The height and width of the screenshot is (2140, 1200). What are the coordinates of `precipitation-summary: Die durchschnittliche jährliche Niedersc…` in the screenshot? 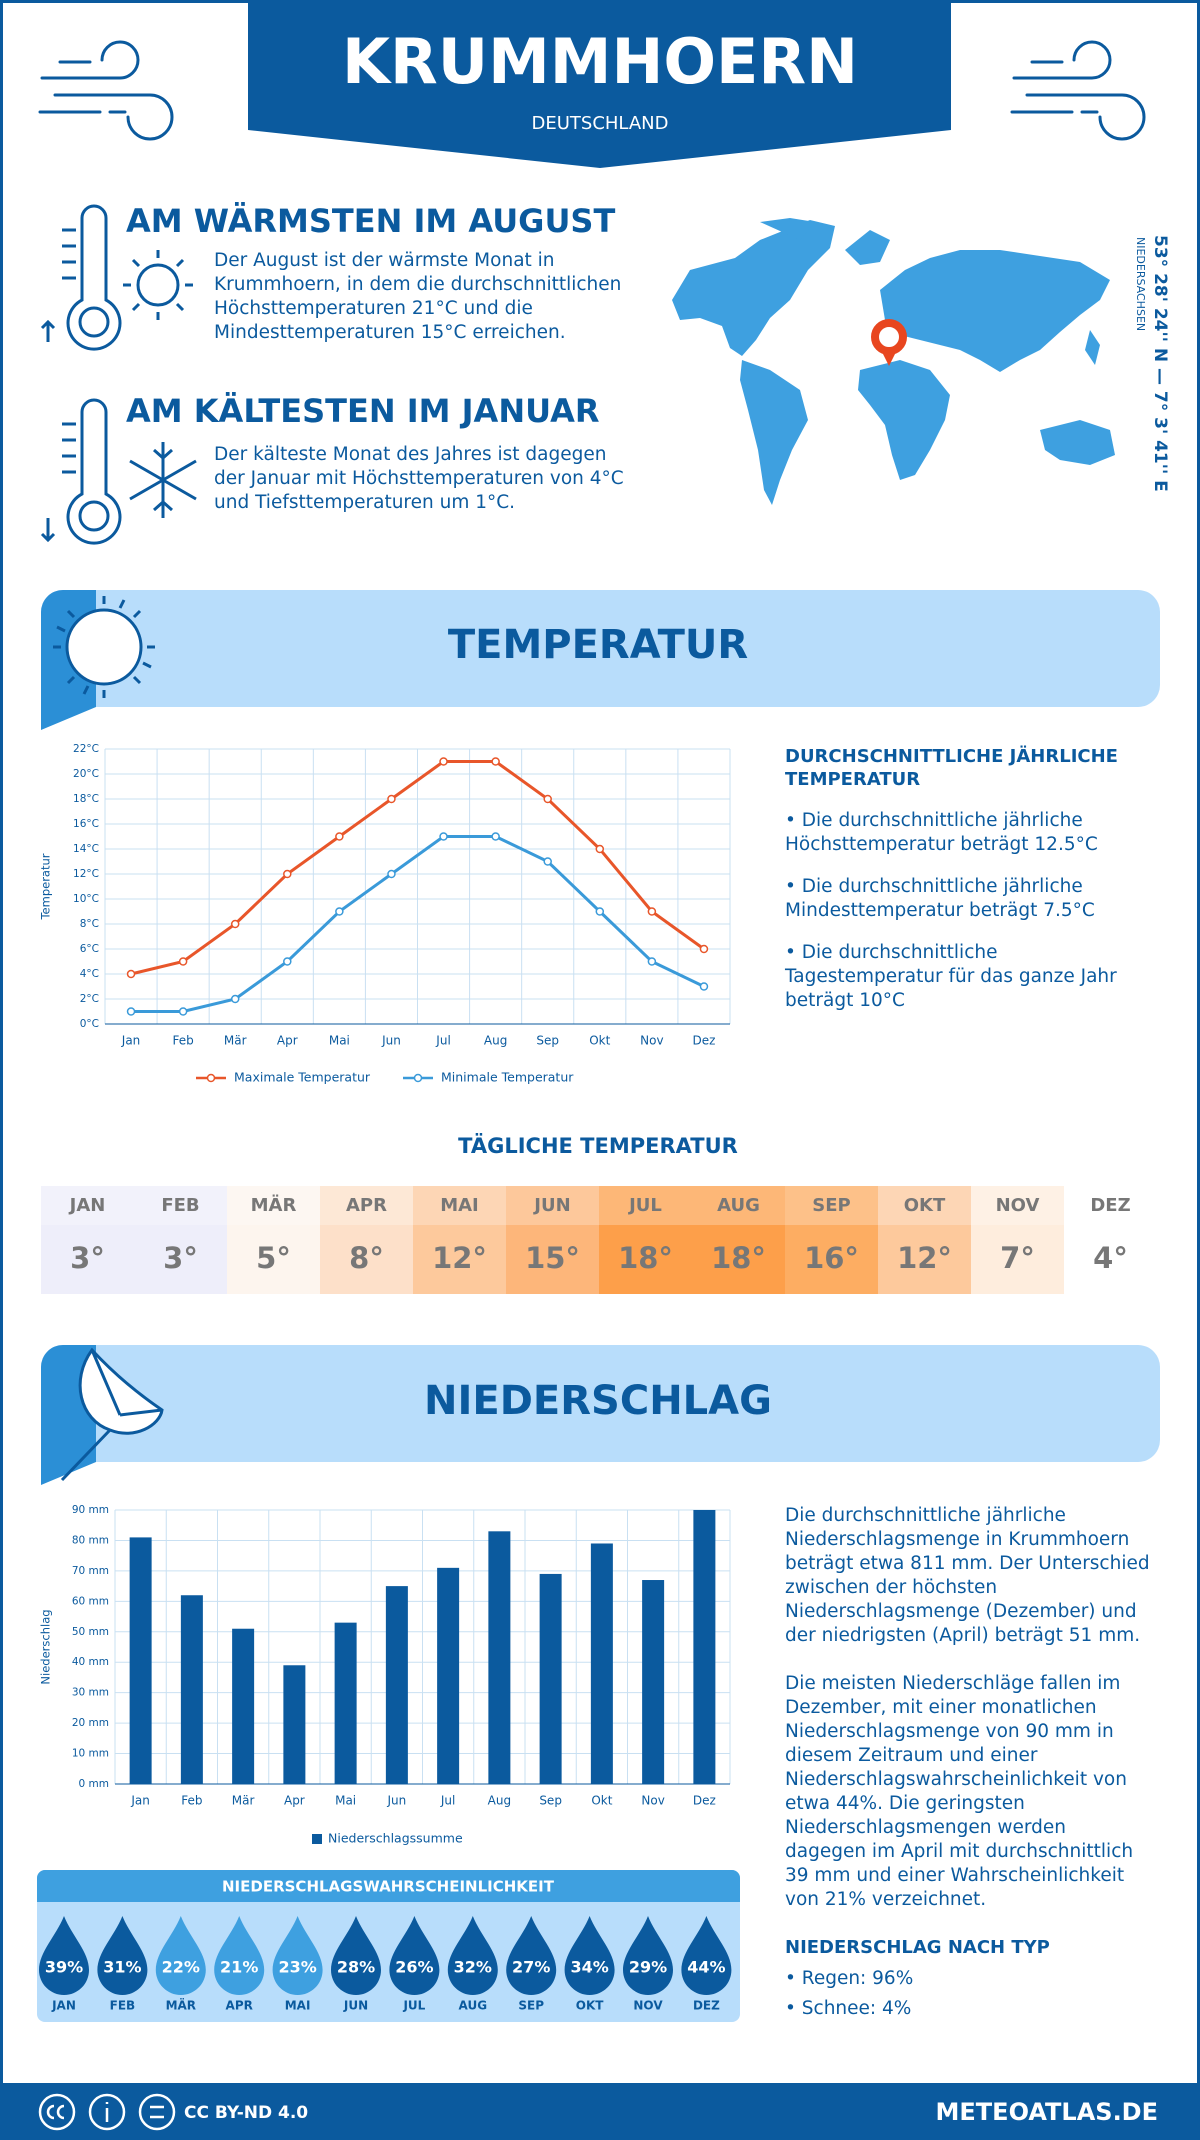 It's located at (967, 1762).